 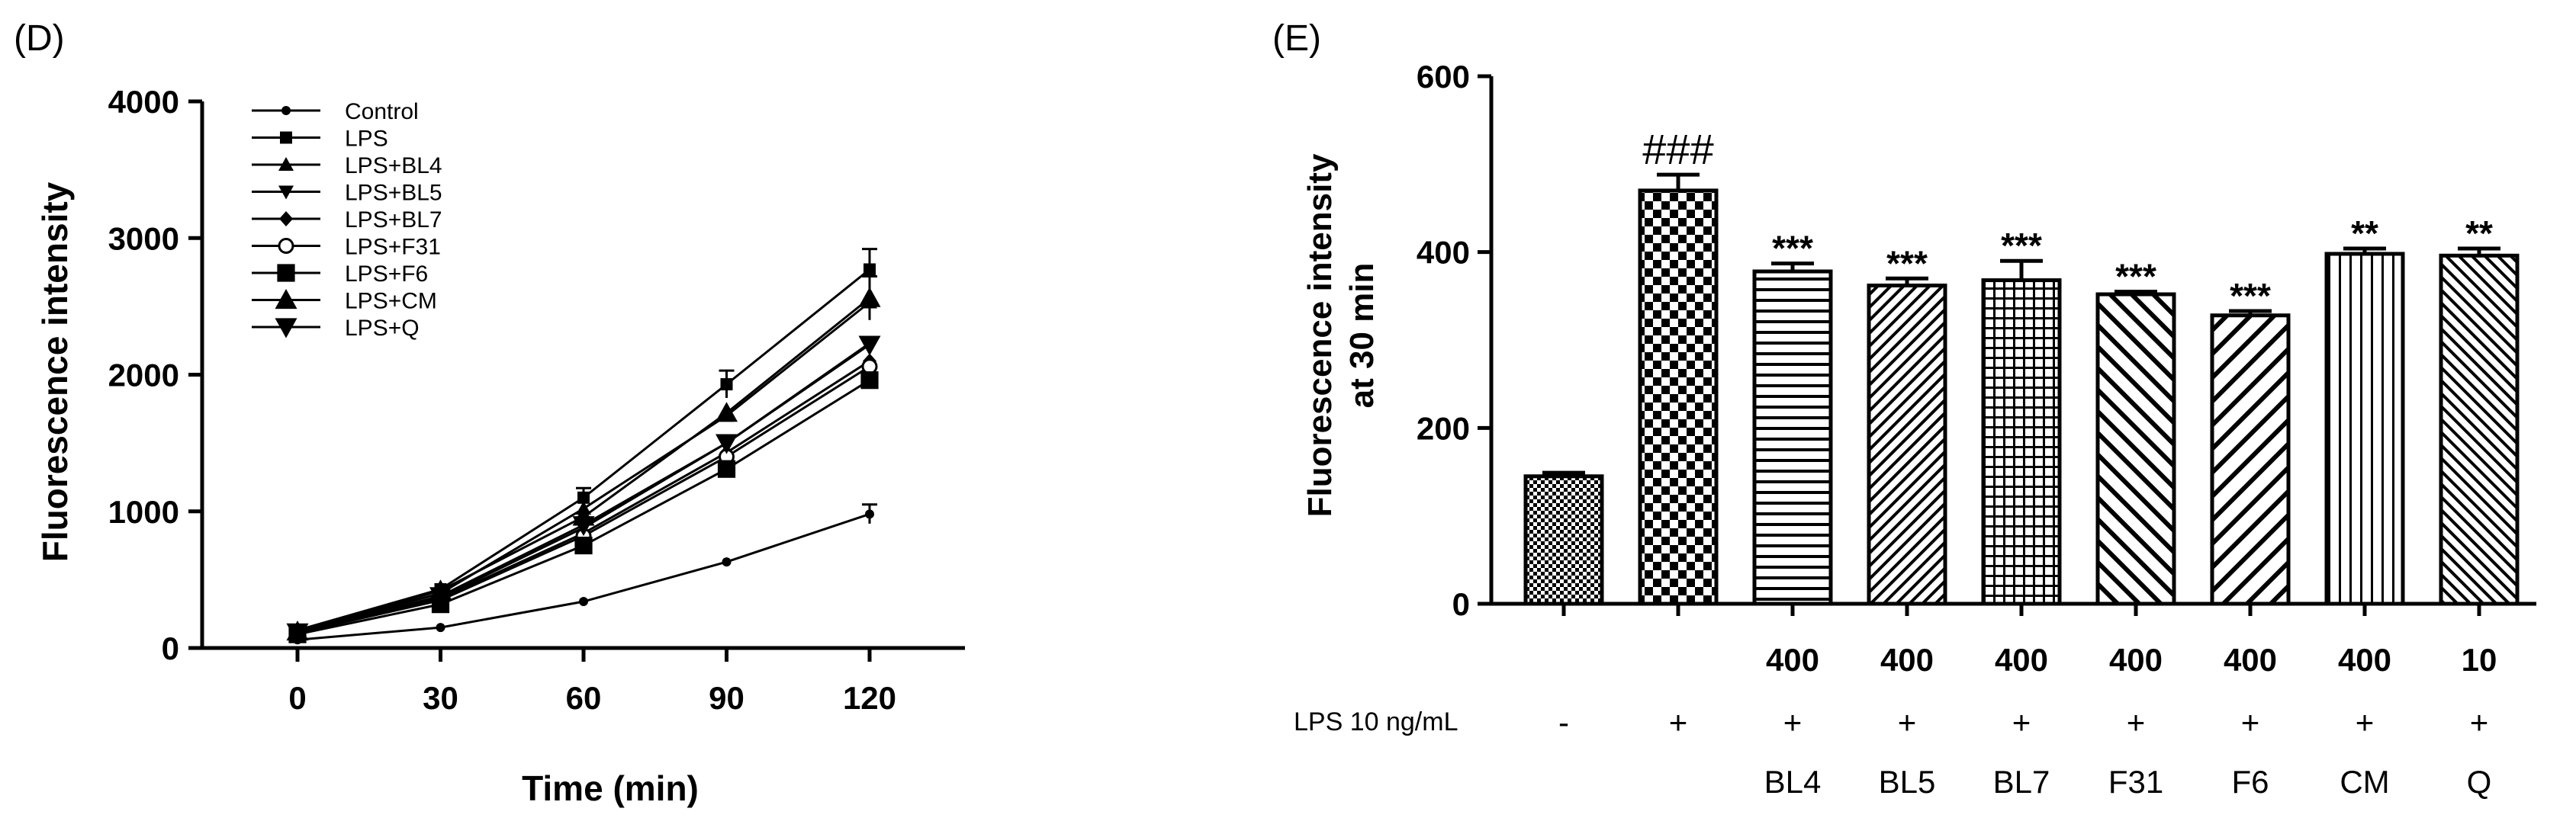 I want to click on legend-label: LPS, so click(x=367, y=139).